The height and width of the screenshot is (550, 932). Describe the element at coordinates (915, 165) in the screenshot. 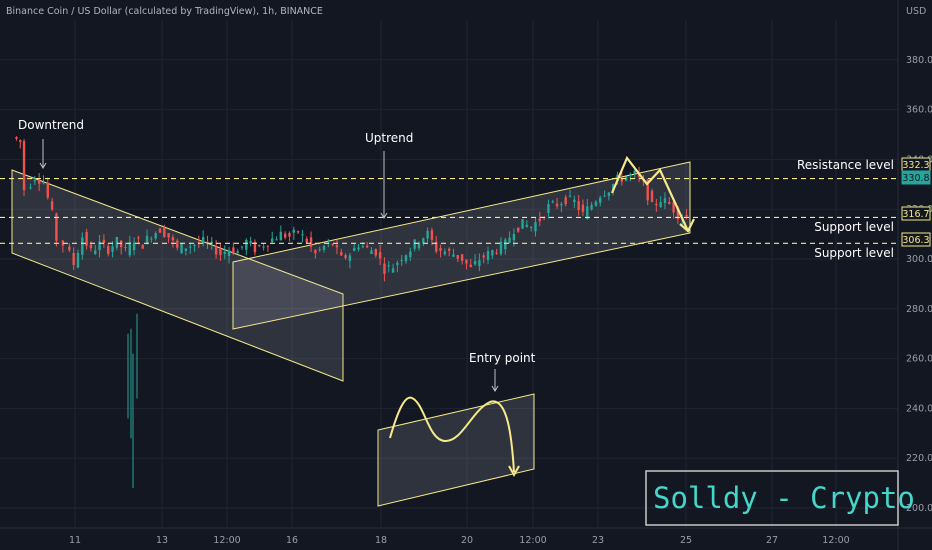

I see `price-tag-label: 332.3` at that location.